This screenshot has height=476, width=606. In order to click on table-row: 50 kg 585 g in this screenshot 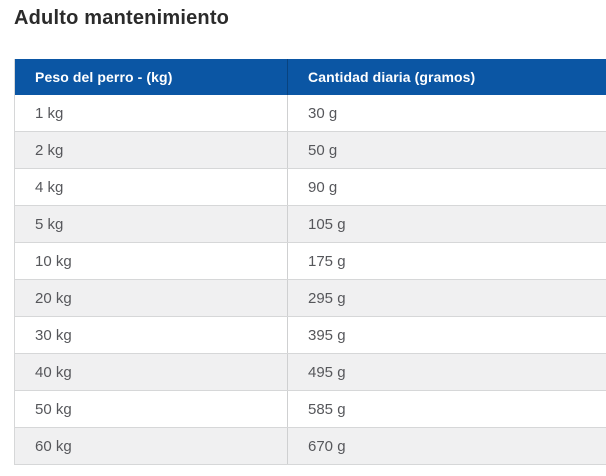, I will do `click(310, 409)`.